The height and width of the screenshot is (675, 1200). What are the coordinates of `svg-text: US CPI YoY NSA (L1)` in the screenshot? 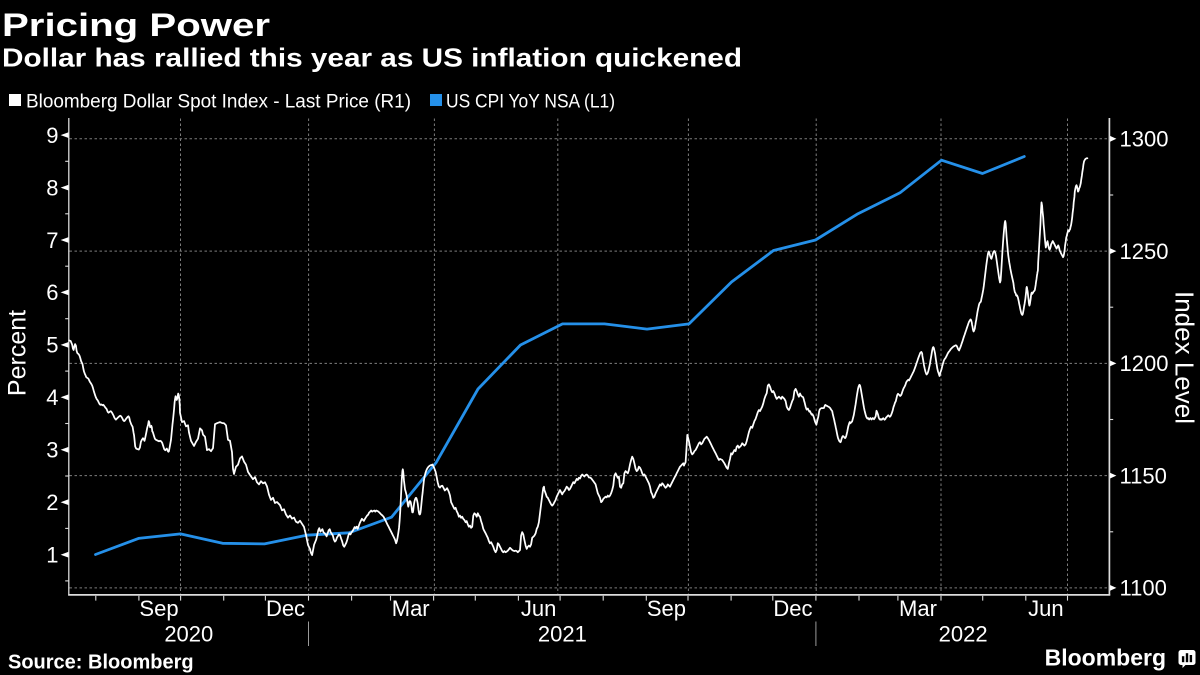 It's located at (530, 102).